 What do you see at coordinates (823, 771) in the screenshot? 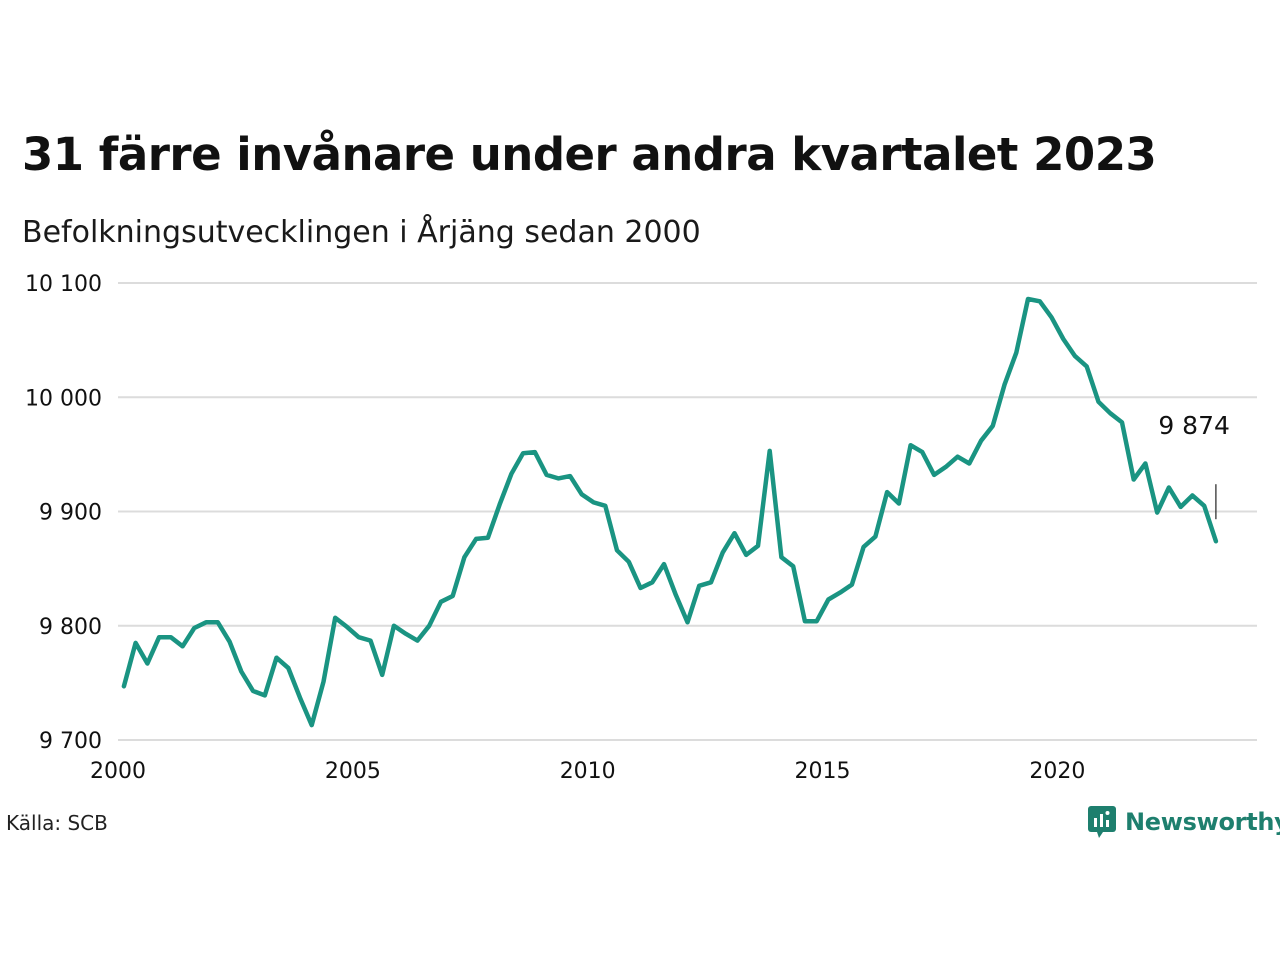
I see `x-tick-label: 2015` at bounding box center [823, 771].